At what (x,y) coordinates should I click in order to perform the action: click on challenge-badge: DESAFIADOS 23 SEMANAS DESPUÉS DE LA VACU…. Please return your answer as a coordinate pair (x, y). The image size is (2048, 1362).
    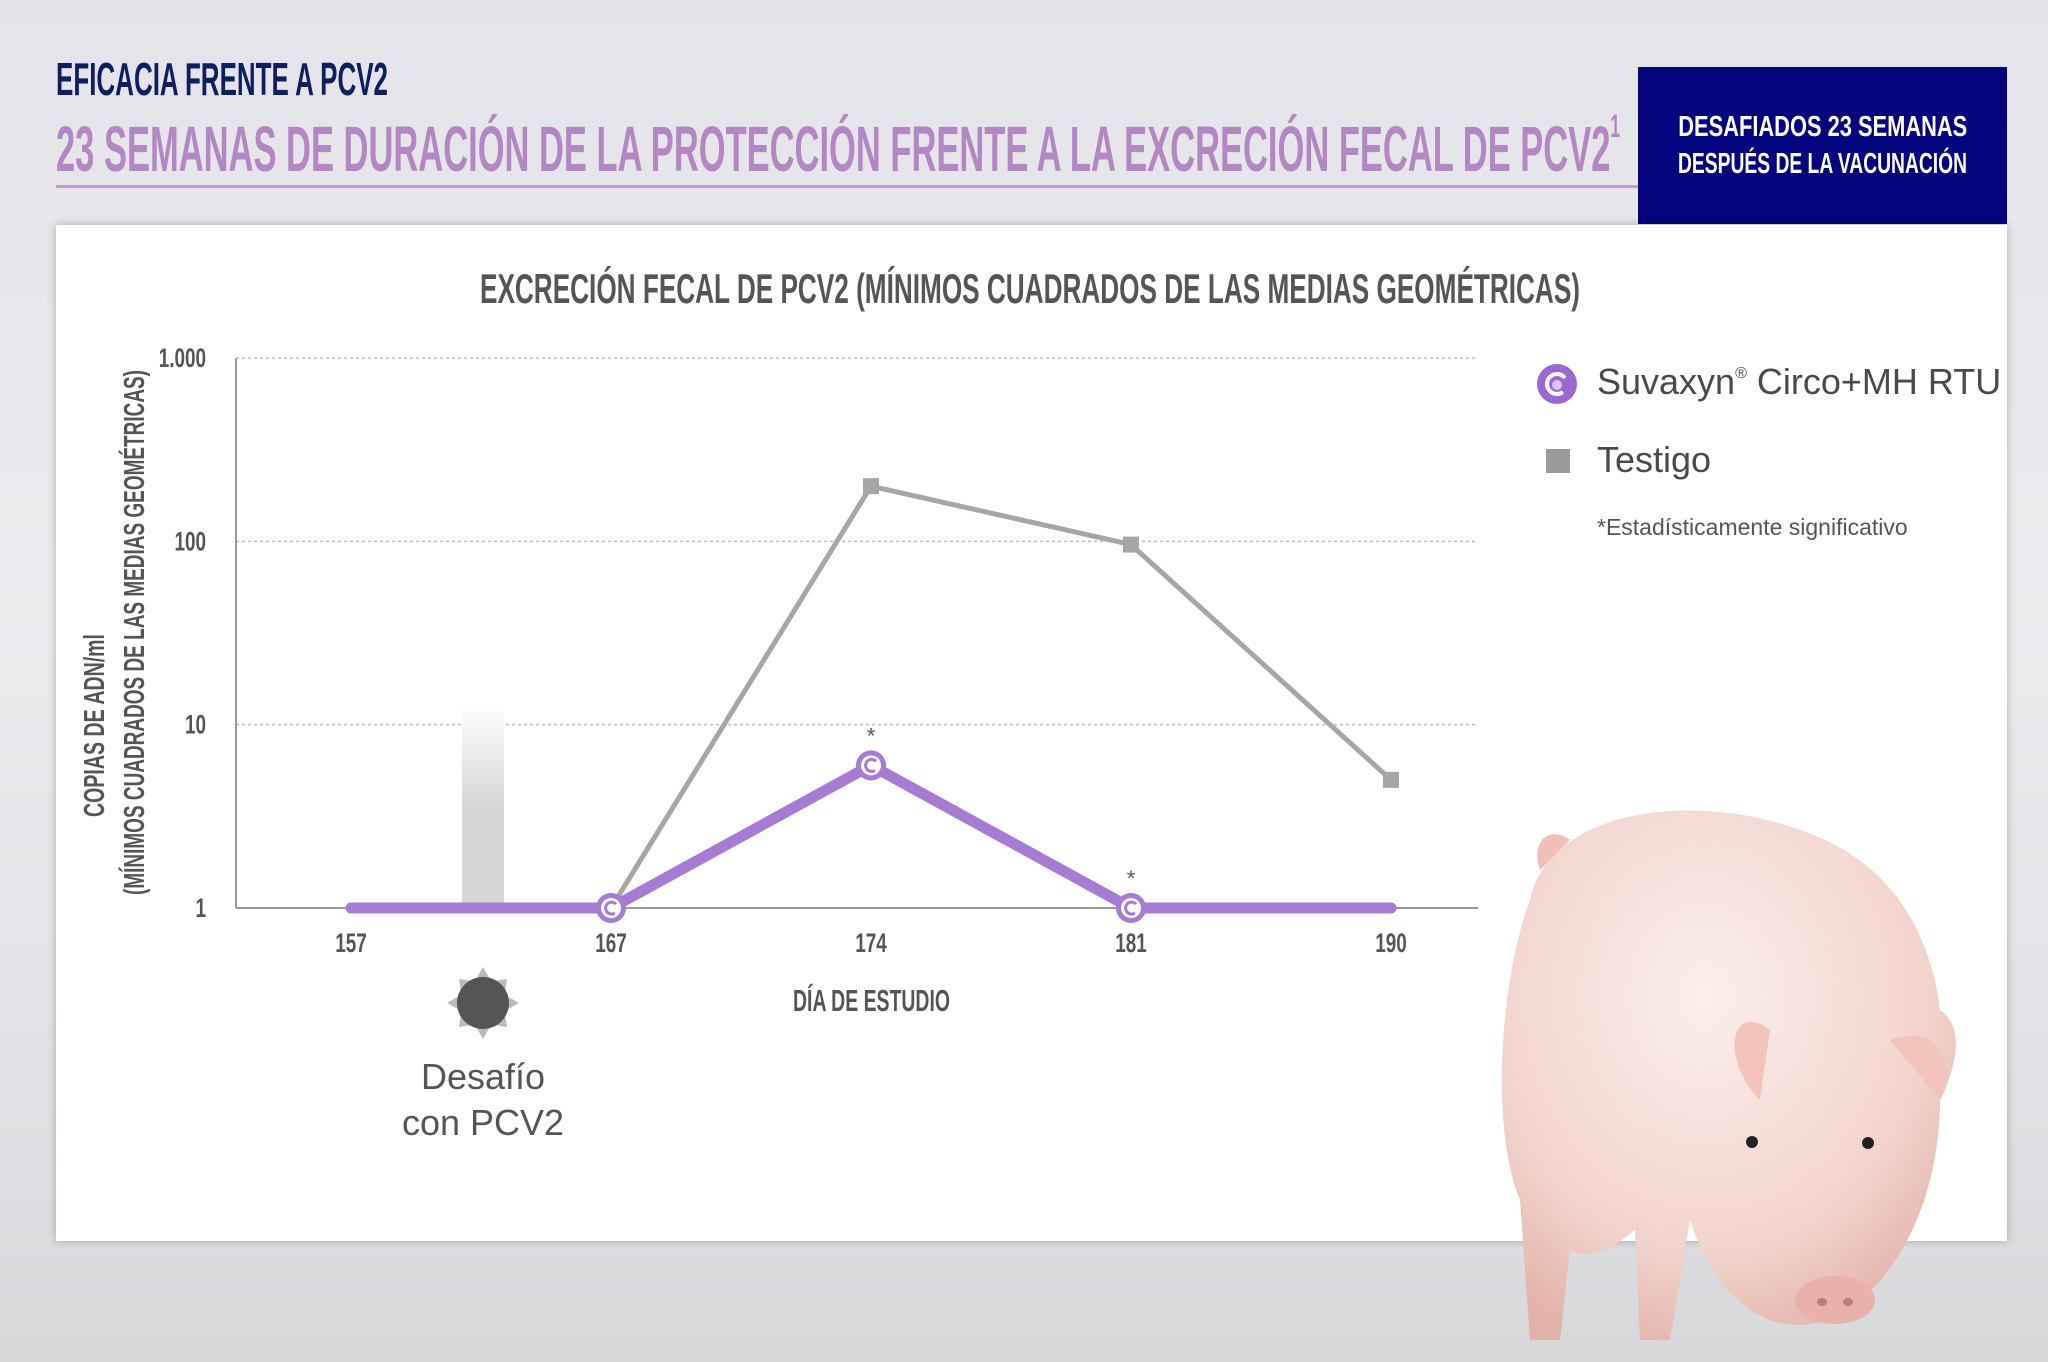
    Looking at the image, I should click on (1822, 145).